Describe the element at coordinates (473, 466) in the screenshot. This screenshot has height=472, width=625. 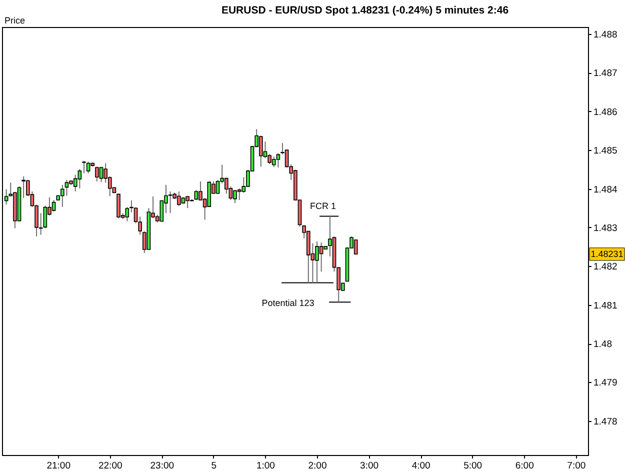
I see `x-tick-label: 5:00` at that location.